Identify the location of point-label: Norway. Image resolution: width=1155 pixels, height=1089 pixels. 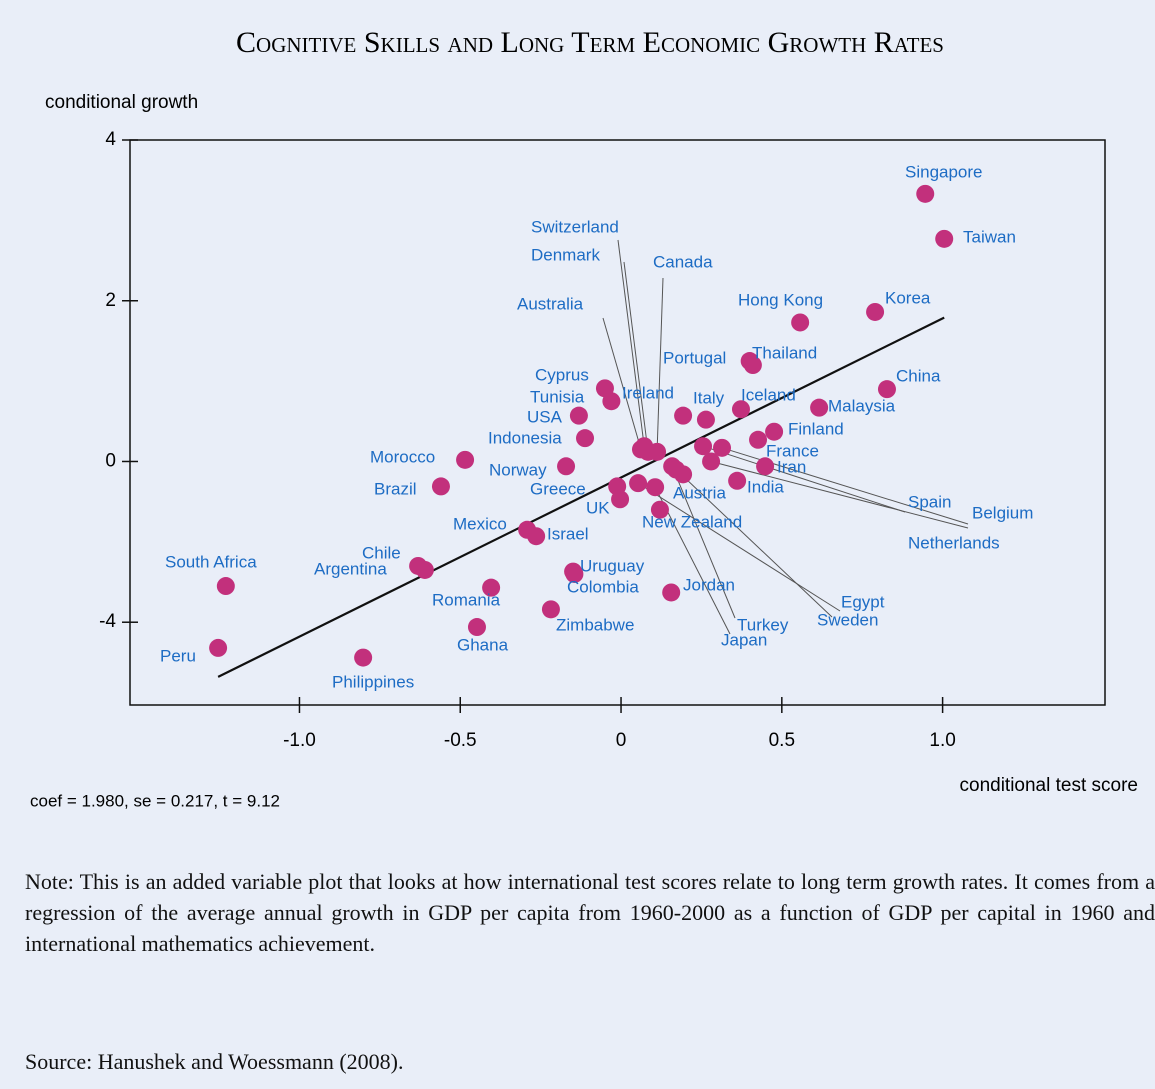
(518, 469).